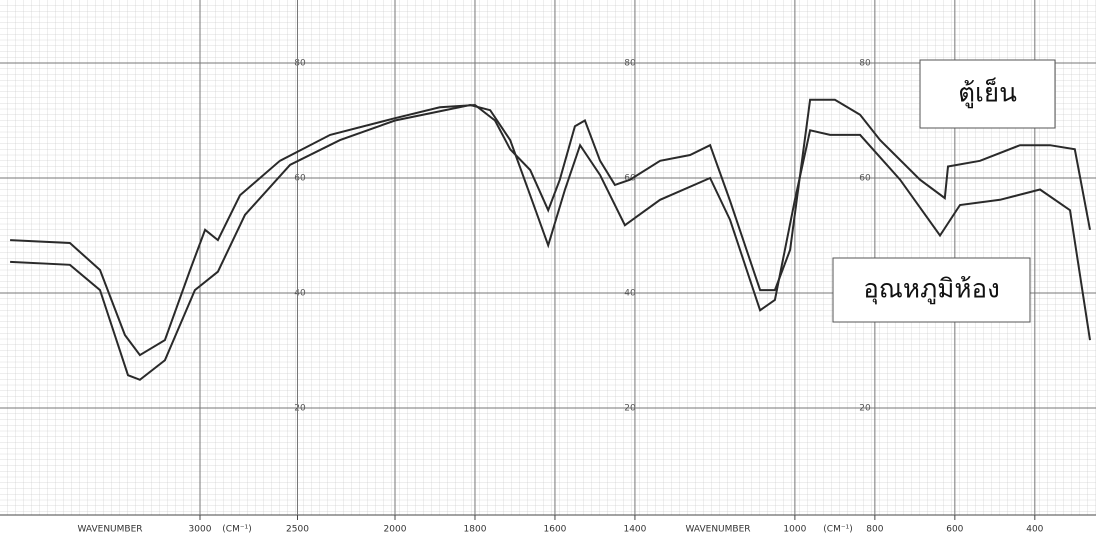 The height and width of the screenshot is (537, 1096). Describe the element at coordinates (297, 530) in the screenshot. I see `x-tick-label: 2500` at that location.